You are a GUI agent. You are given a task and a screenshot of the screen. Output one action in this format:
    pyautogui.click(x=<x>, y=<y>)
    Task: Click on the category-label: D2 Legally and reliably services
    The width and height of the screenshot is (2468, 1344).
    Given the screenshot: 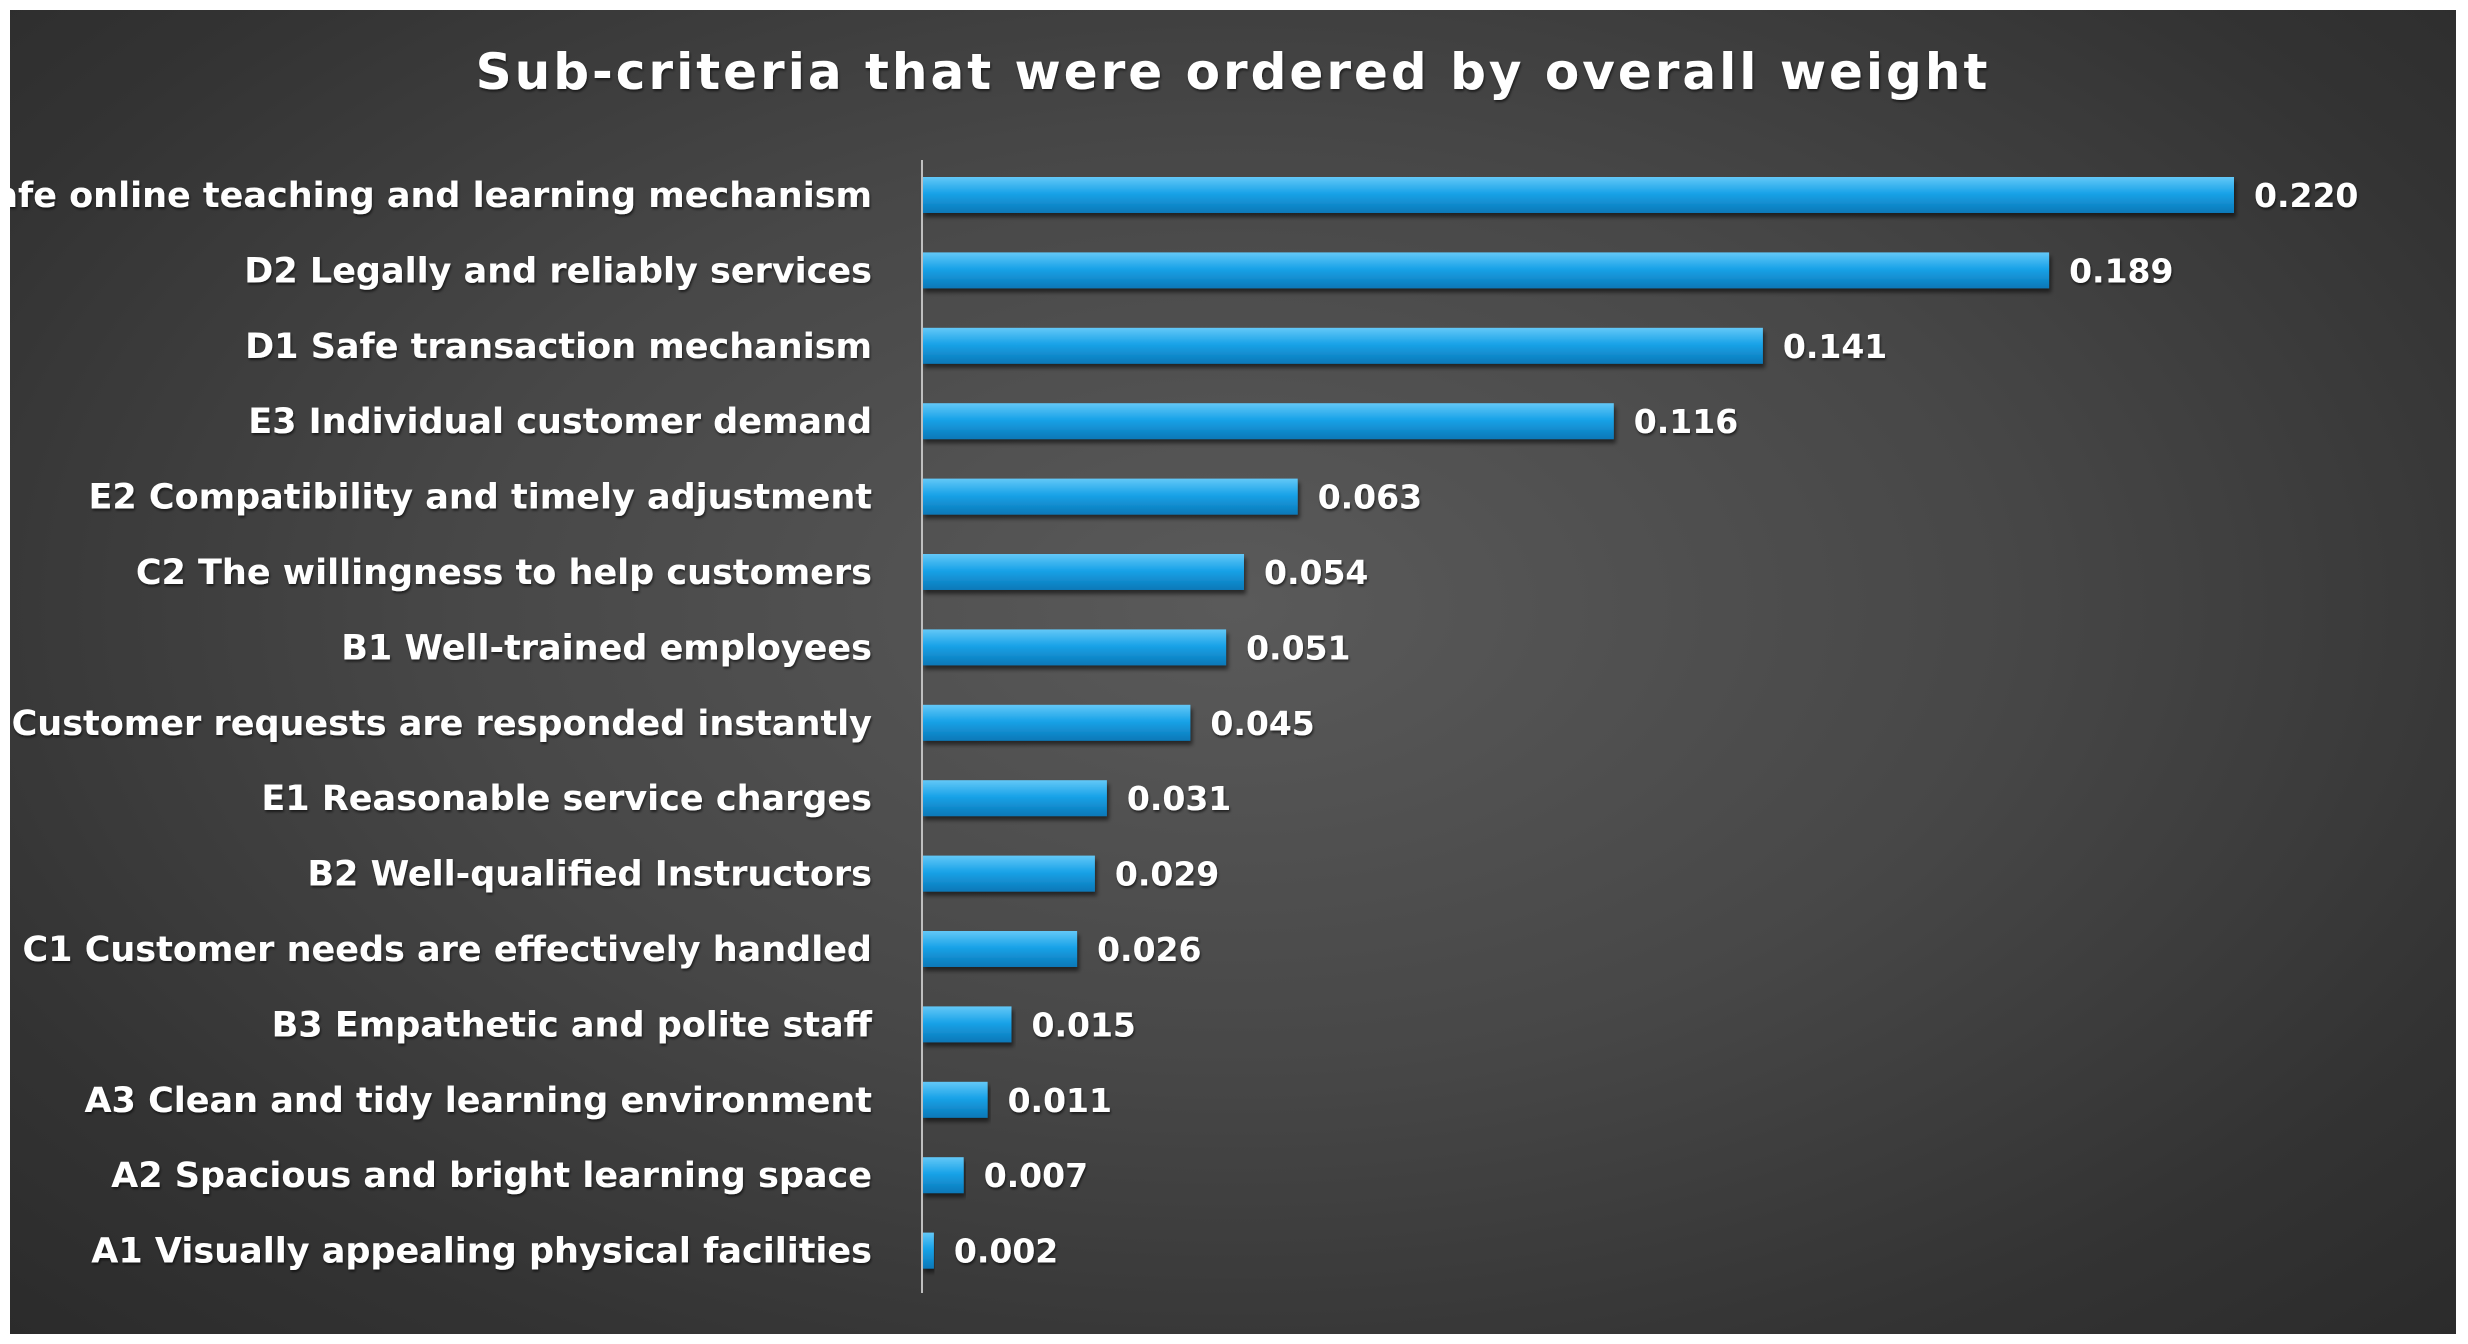 What is the action you would take?
    pyautogui.click(x=558, y=271)
    